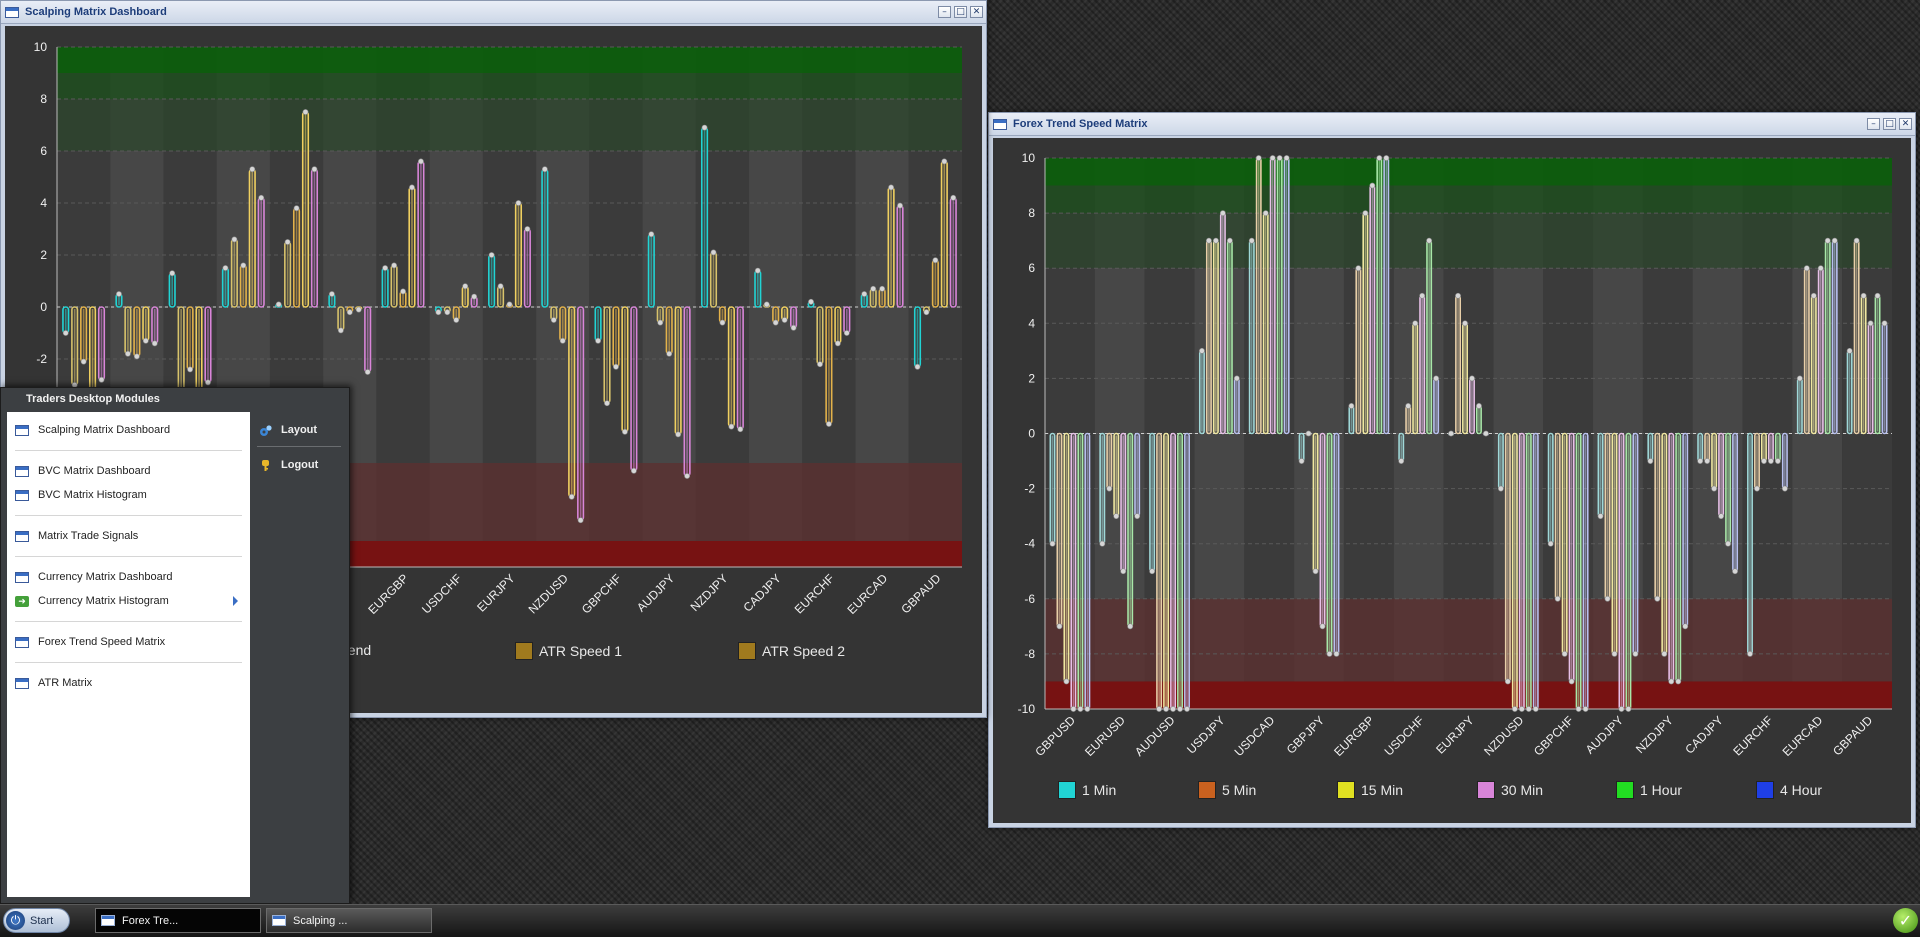 Image resolution: width=1920 pixels, height=937 pixels. What do you see at coordinates (266, 430) in the screenshot?
I see `gear-icon` at bounding box center [266, 430].